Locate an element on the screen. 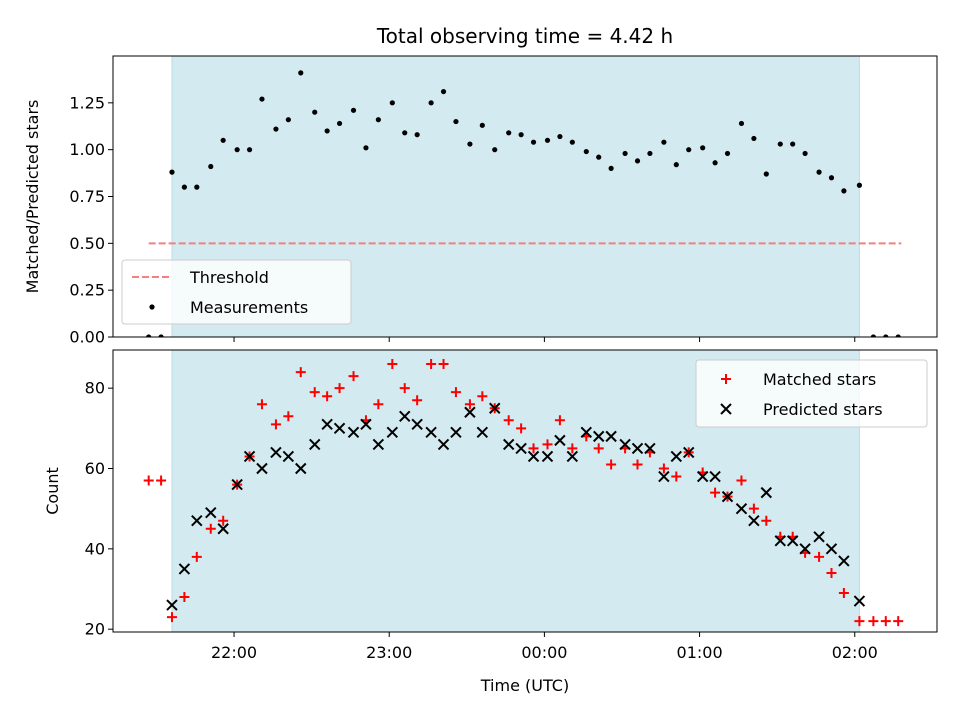  legend-bottom: Matched stars Predicted stars is located at coordinates (811, 393).